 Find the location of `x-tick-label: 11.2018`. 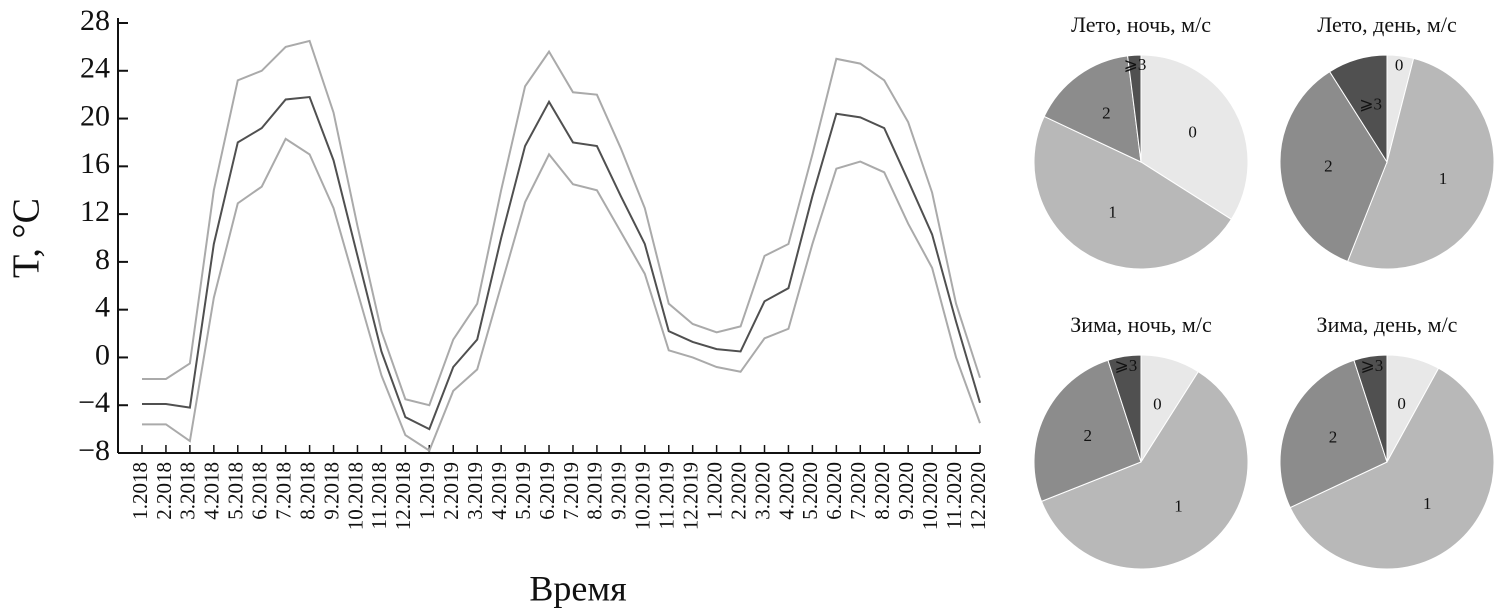

x-tick-label: 11.2018 is located at coordinates (379, 495).